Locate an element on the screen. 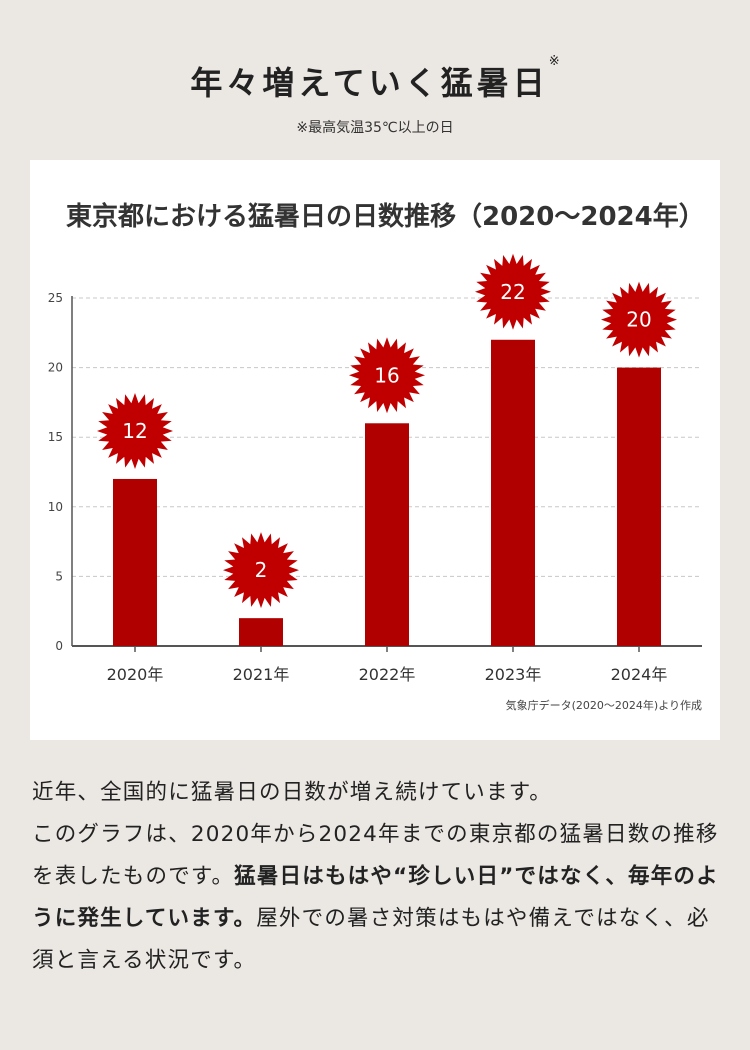 The height and width of the screenshot is (1050, 750). data-label: 16 is located at coordinates (386, 375).